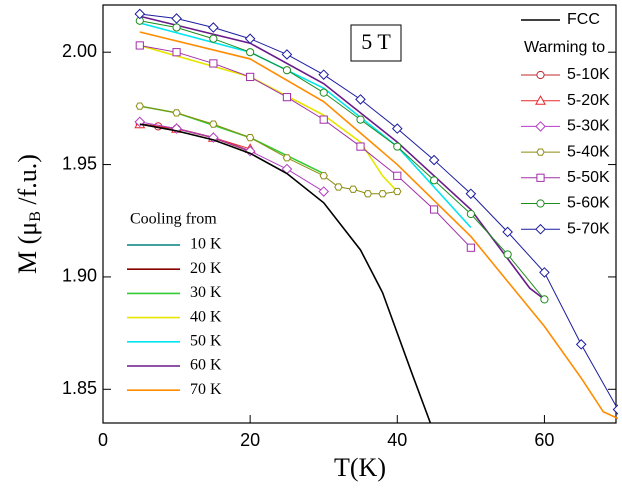  I want to click on x-tick-label: 0, so click(103, 440).